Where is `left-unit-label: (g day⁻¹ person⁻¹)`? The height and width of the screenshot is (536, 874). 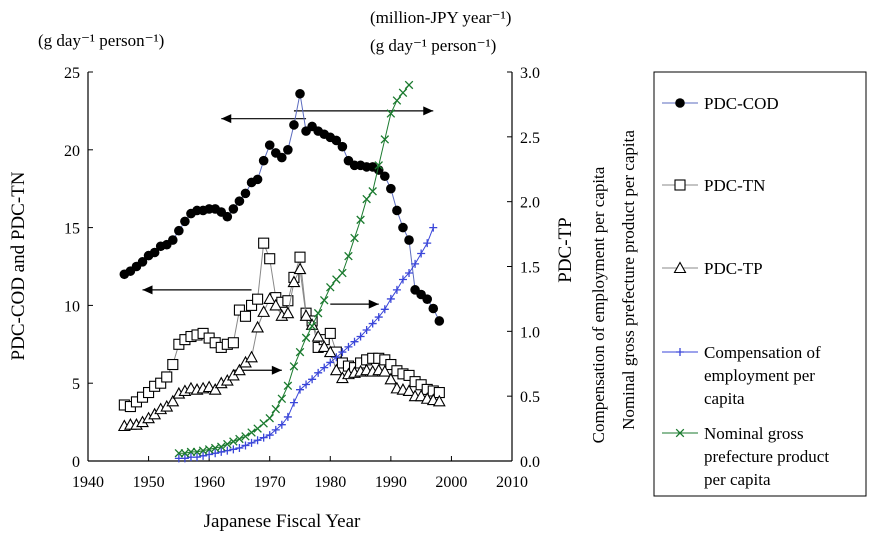
left-unit-label: (g day⁻¹ person⁻¹) is located at coordinates (101, 40).